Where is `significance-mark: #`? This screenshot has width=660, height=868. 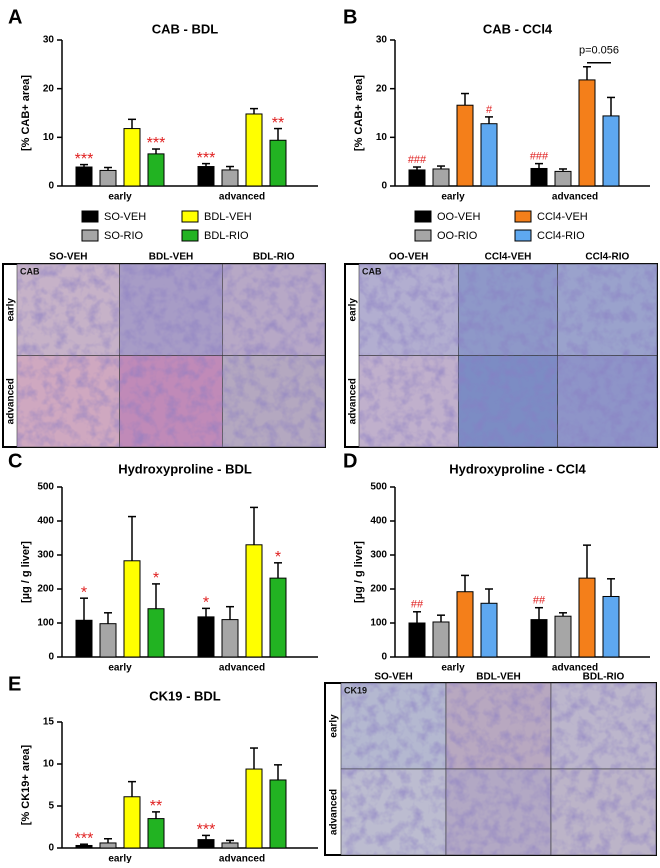 significance-mark: # is located at coordinates (489, 110).